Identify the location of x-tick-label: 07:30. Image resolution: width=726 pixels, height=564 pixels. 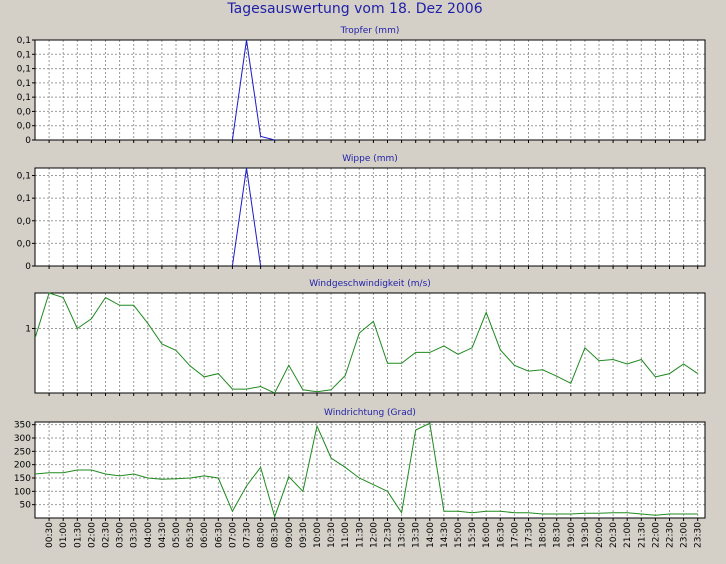
(248, 535).